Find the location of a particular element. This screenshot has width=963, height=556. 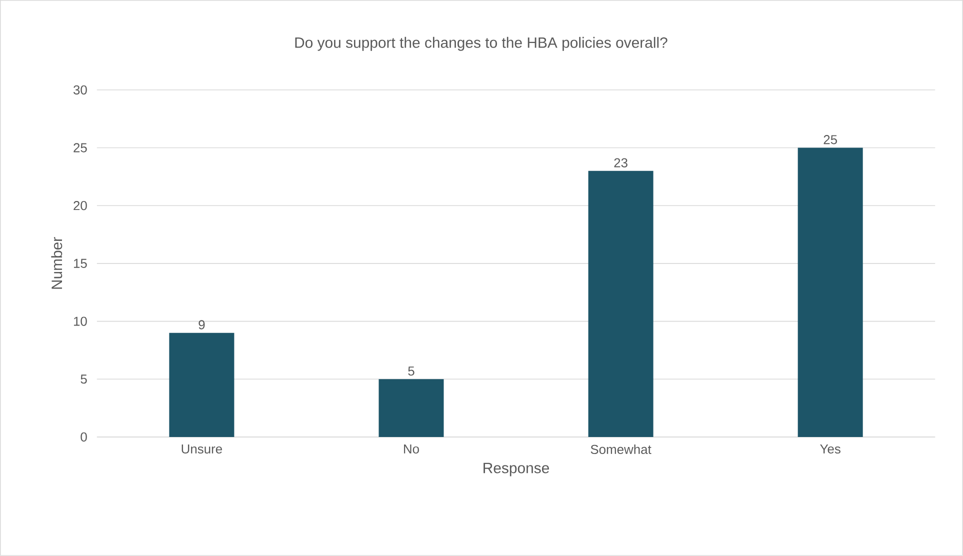

y-tick-label: 5 is located at coordinates (83, 379).